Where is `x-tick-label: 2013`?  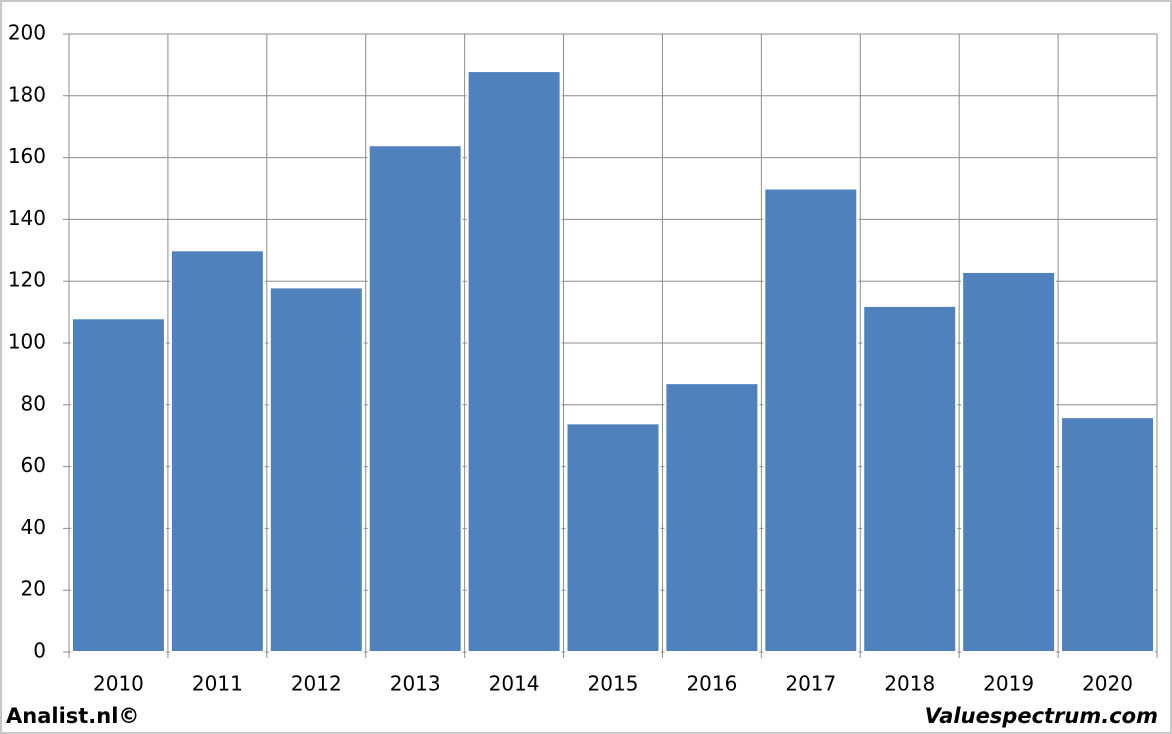
x-tick-label: 2013 is located at coordinates (415, 684).